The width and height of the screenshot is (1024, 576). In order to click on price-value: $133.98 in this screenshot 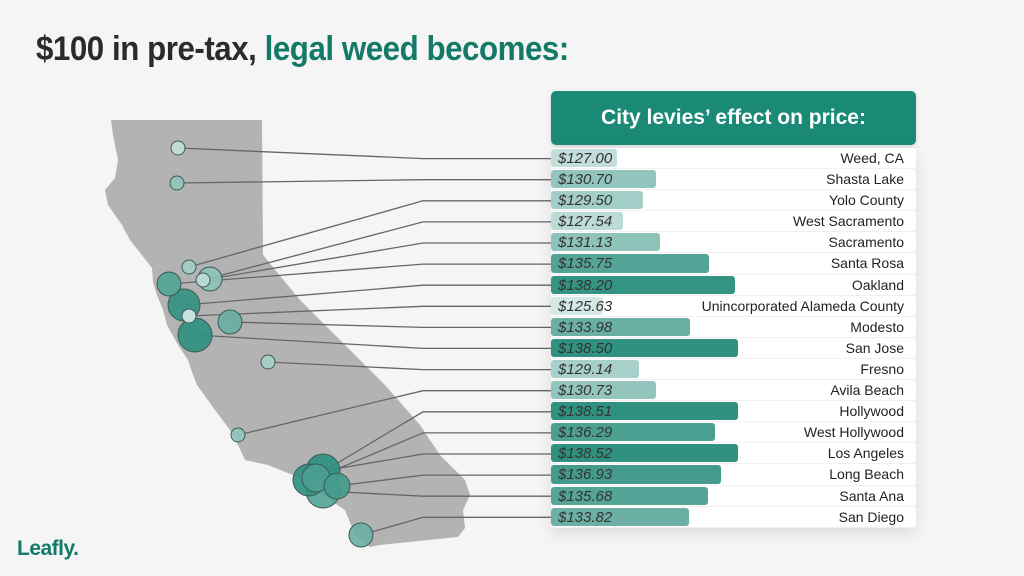, I will do `click(585, 327)`.